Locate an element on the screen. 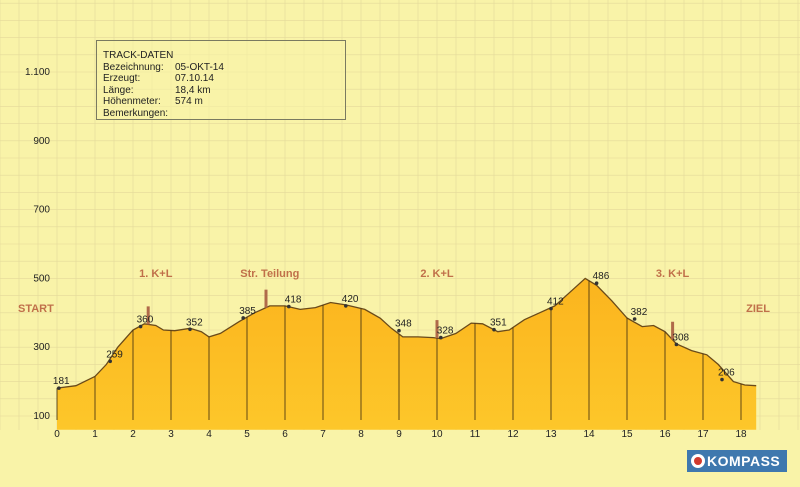 The image size is (800, 487). y-tick-label: 1.100 is located at coordinates (37, 72).